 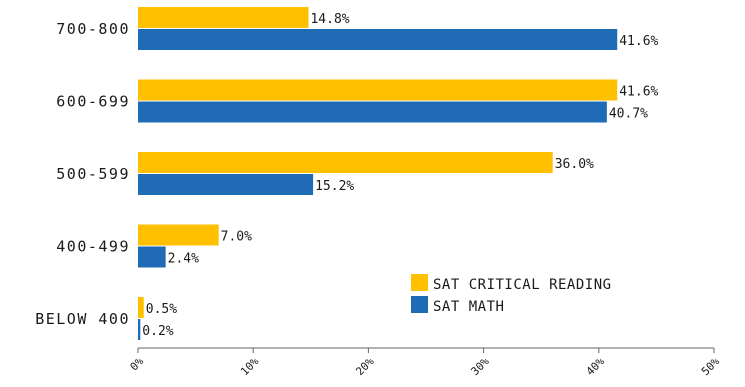 What do you see at coordinates (93, 247) in the screenshot?
I see `category-label: 400-499` at bounding box center [93, 247].